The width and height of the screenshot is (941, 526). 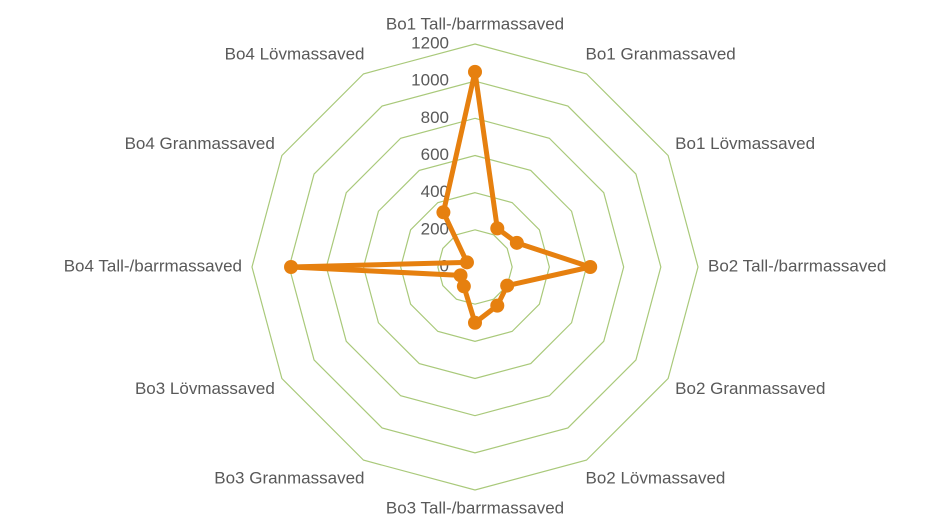 I want to click on category-label: Bo3 Lövmassaved, so click(x=205, y=388).